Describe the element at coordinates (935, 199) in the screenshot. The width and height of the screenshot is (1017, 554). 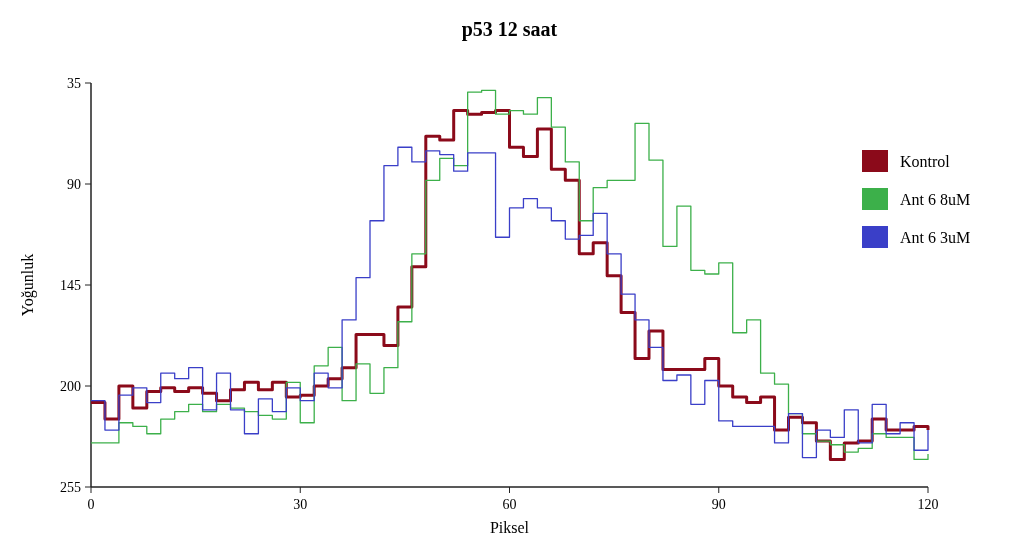
I see `legend-label: Ant 6 8uM` at that location.